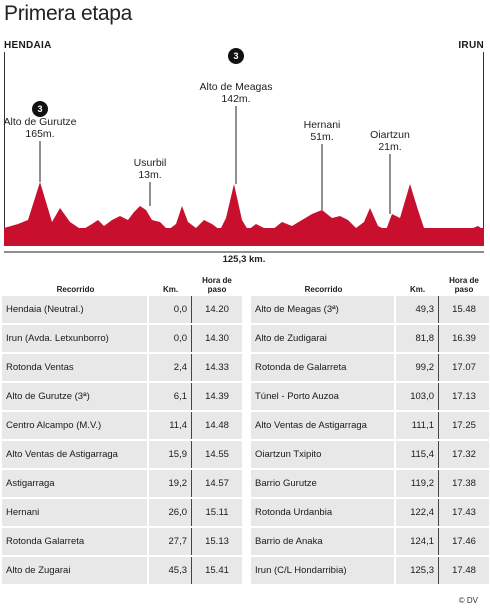  I want to click on hour-cell: 14.57, so click(217, 483).